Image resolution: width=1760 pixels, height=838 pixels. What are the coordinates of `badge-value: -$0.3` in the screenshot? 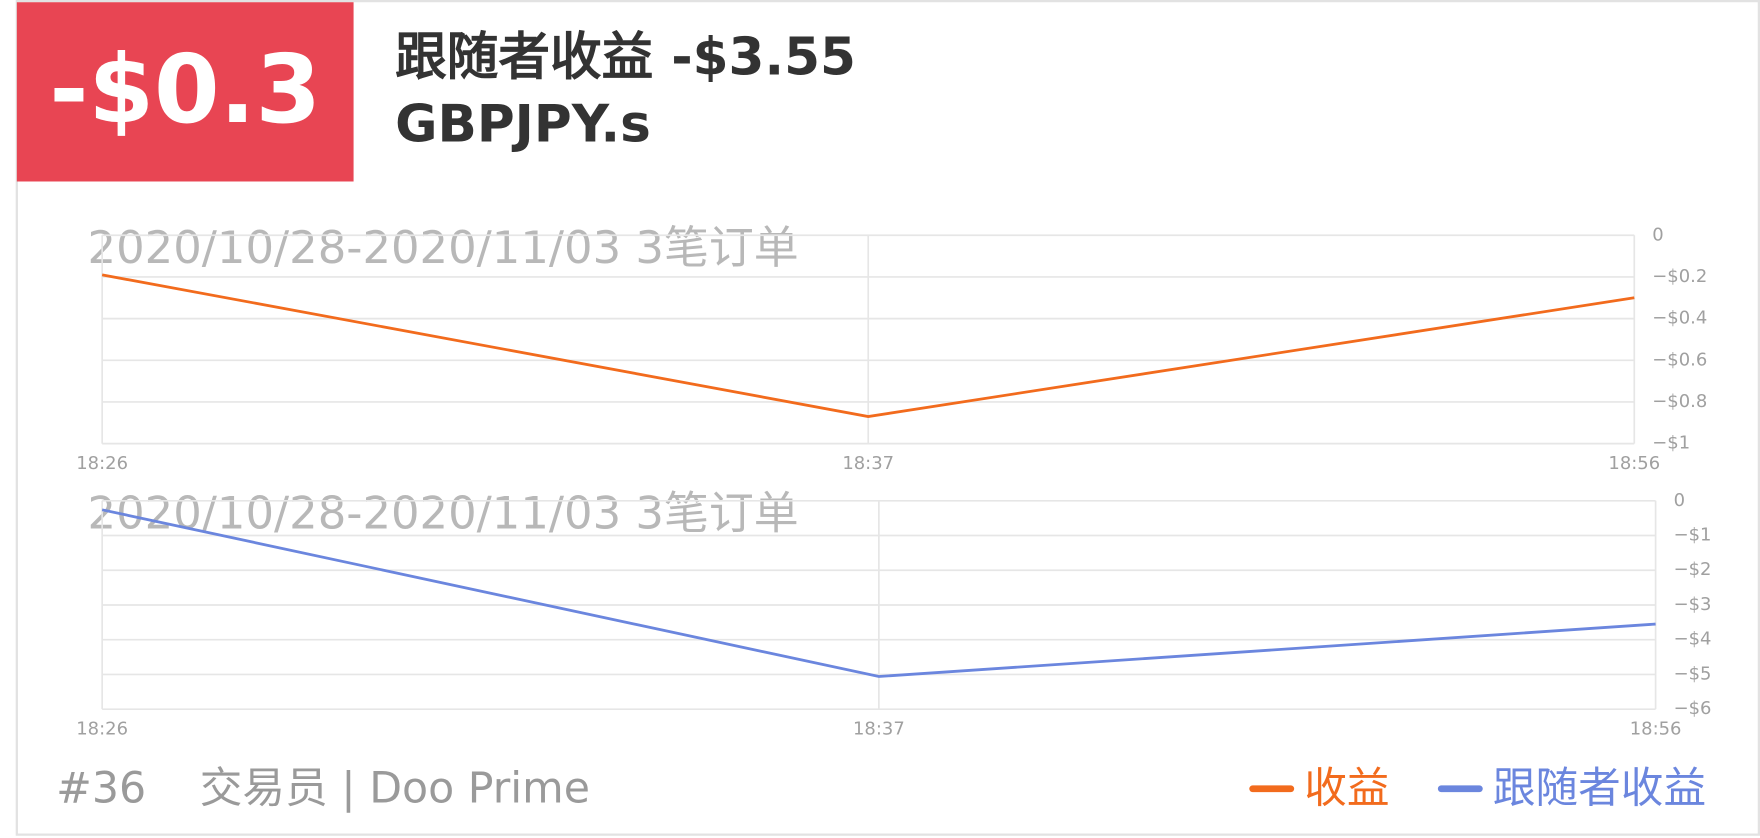 It's located at (185, 90).